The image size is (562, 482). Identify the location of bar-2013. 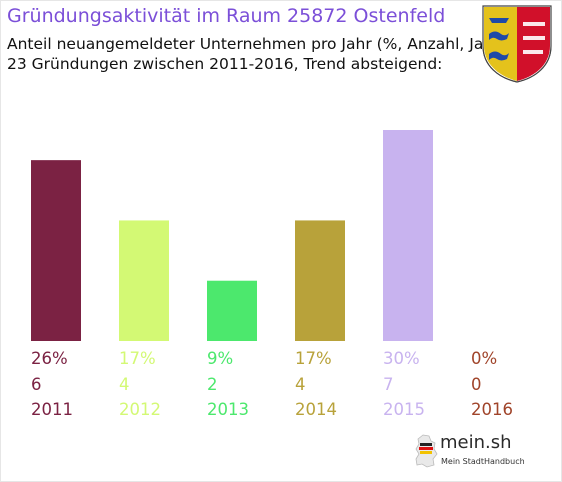
(232, 310).